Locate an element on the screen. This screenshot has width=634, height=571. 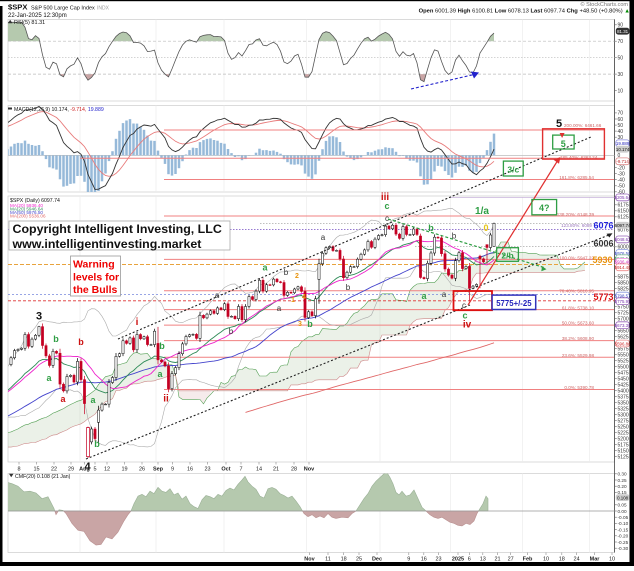
svg-text: 5825 is located at coordinates (623, 290).